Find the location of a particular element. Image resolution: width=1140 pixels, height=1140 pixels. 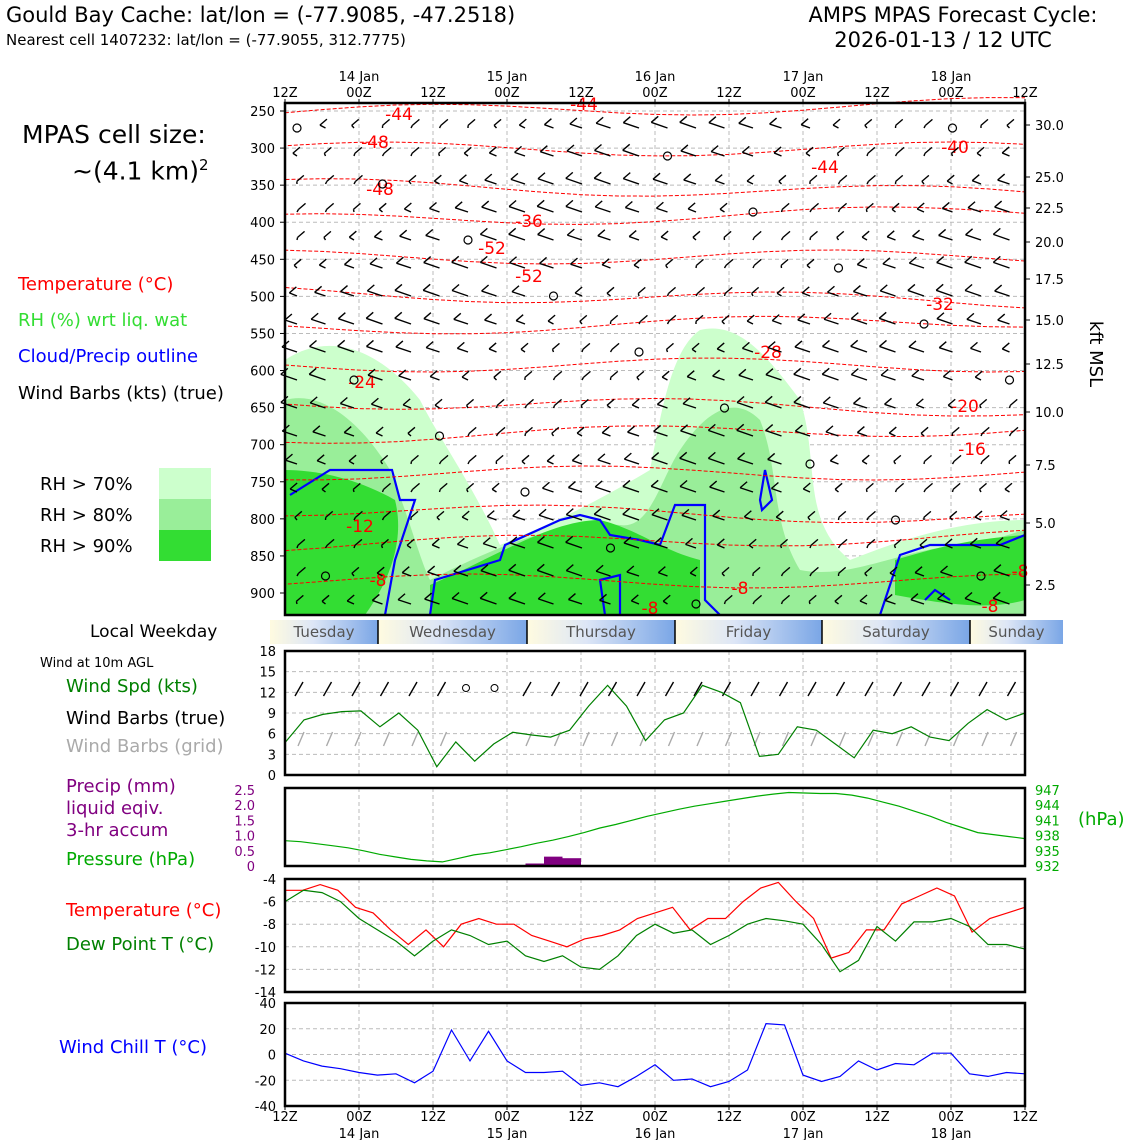

temperature-contour-label: -8 is located at coordinates (740, 589).